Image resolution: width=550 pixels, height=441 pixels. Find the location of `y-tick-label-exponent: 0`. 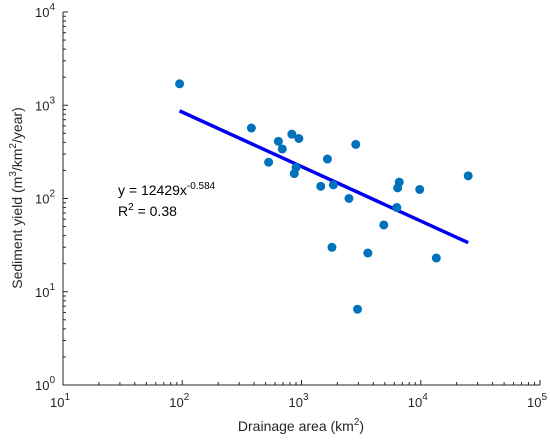

y-tick-label-exponent: 0 is located at coordinates (52, 380).